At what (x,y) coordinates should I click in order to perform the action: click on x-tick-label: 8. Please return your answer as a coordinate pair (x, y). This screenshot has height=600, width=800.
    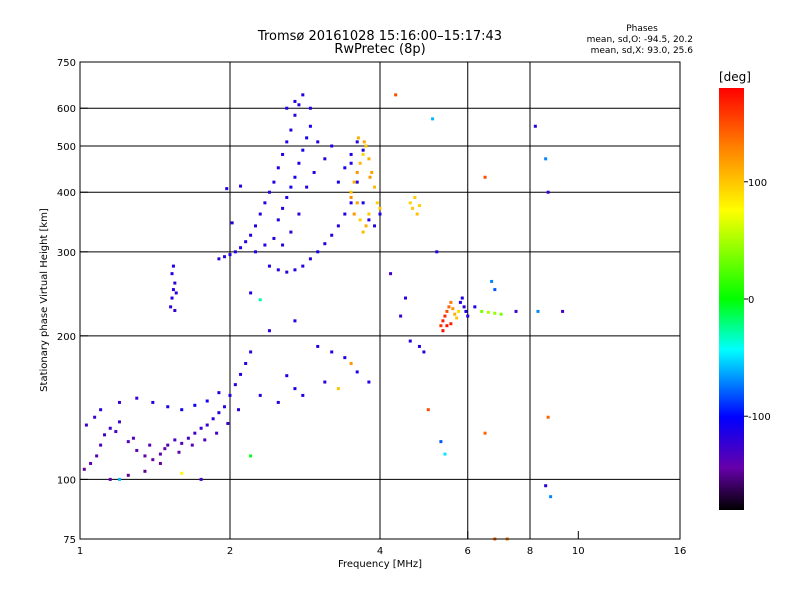
    Looking at the image, I should click on (530, 551).